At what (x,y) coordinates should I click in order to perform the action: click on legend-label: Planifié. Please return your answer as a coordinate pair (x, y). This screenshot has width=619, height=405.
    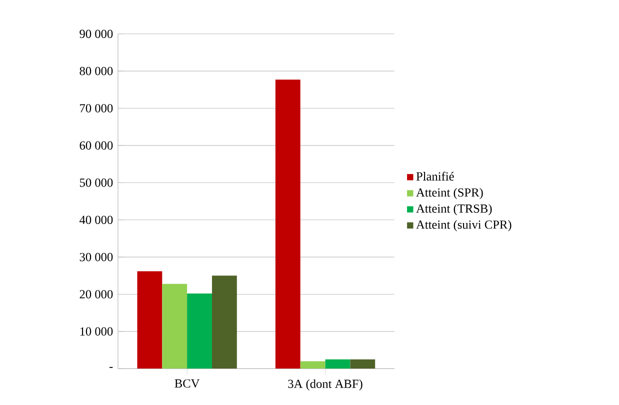
    Looking at the image, I should click on (435, 176).